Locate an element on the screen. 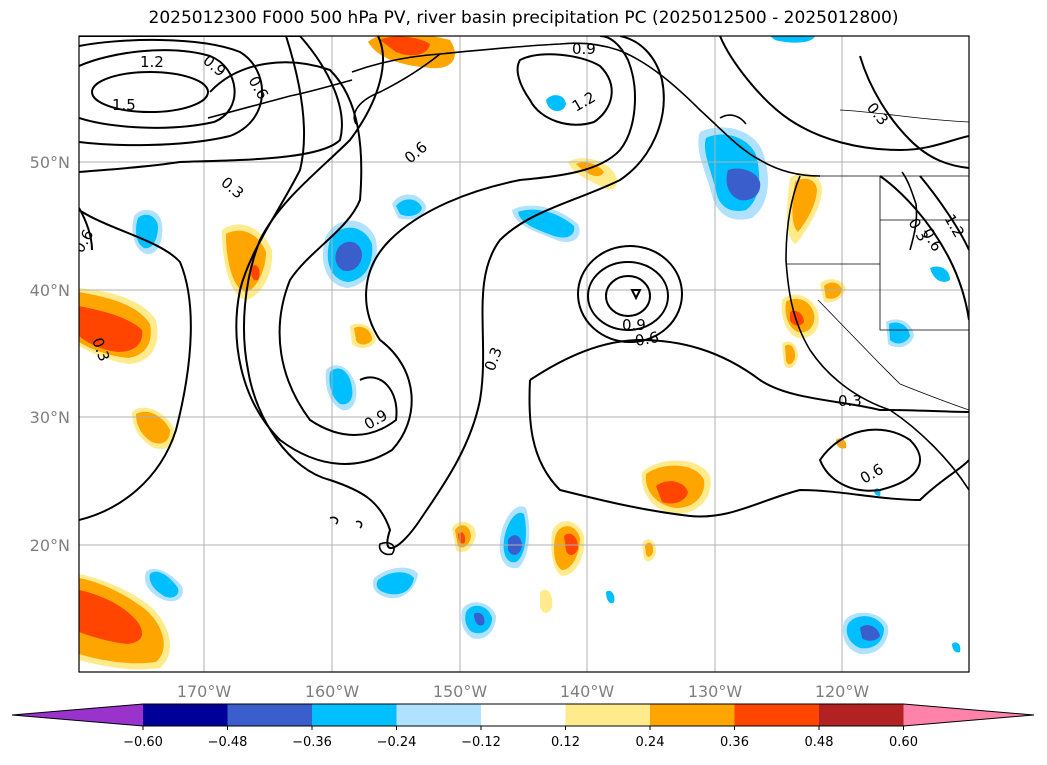 The image size is (1047, 765). lon-label: 140°W is located at coordinates (587, 691).